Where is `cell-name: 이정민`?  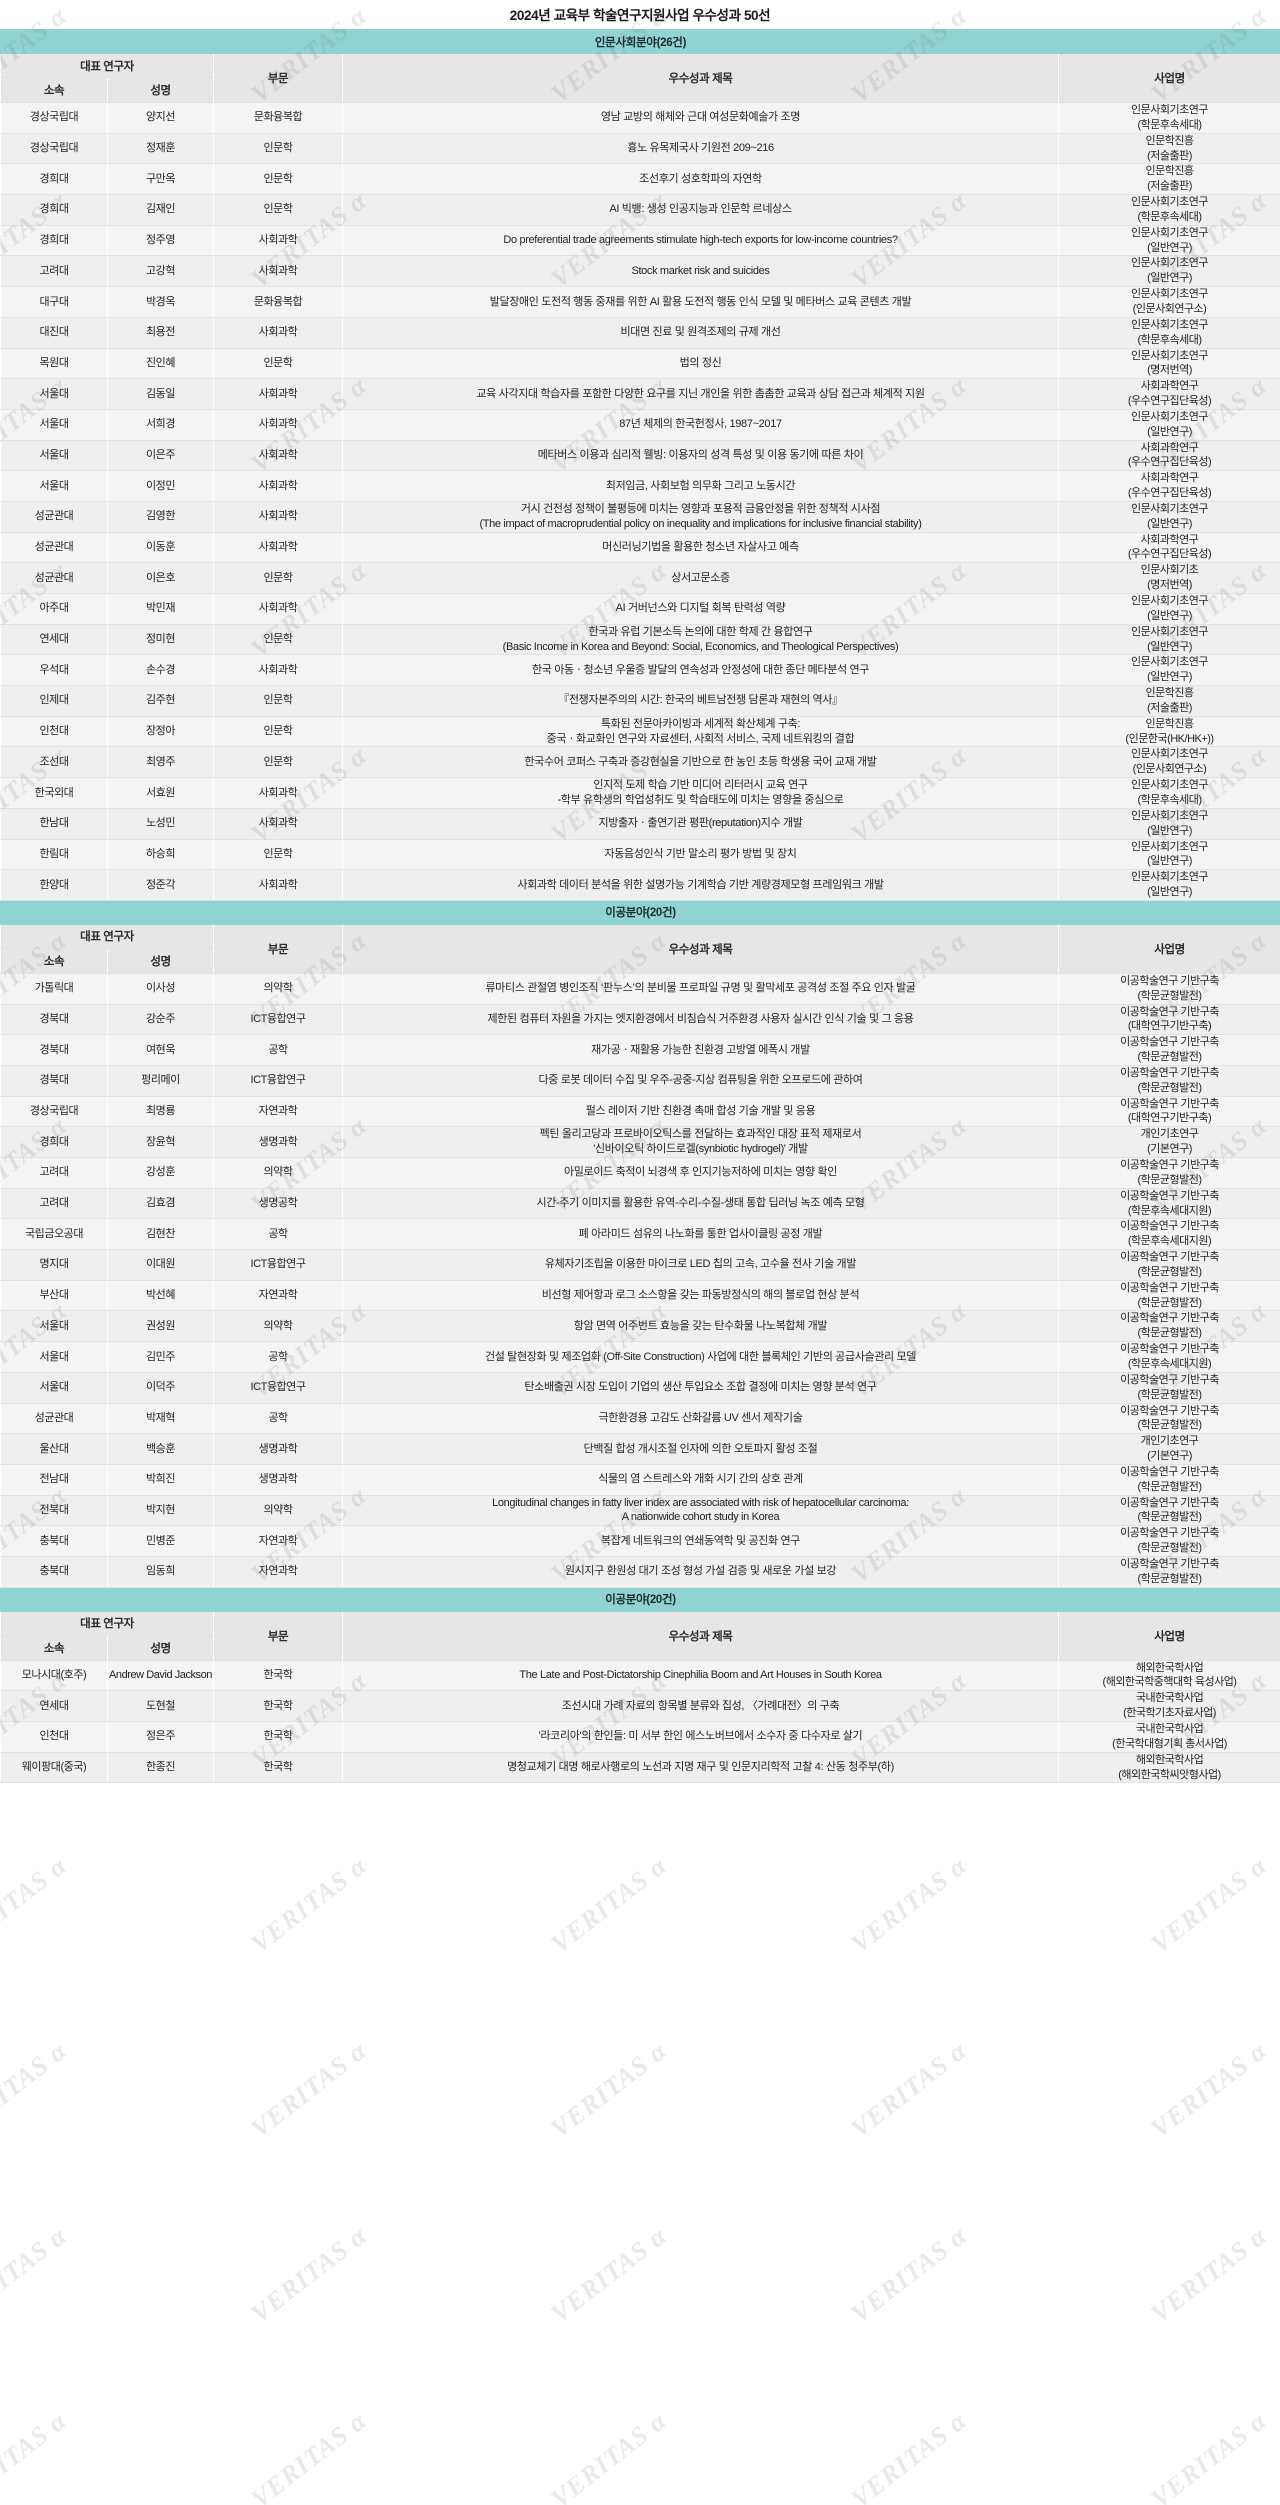
cell-name: 이정민 is located at coordinates (160, 486).